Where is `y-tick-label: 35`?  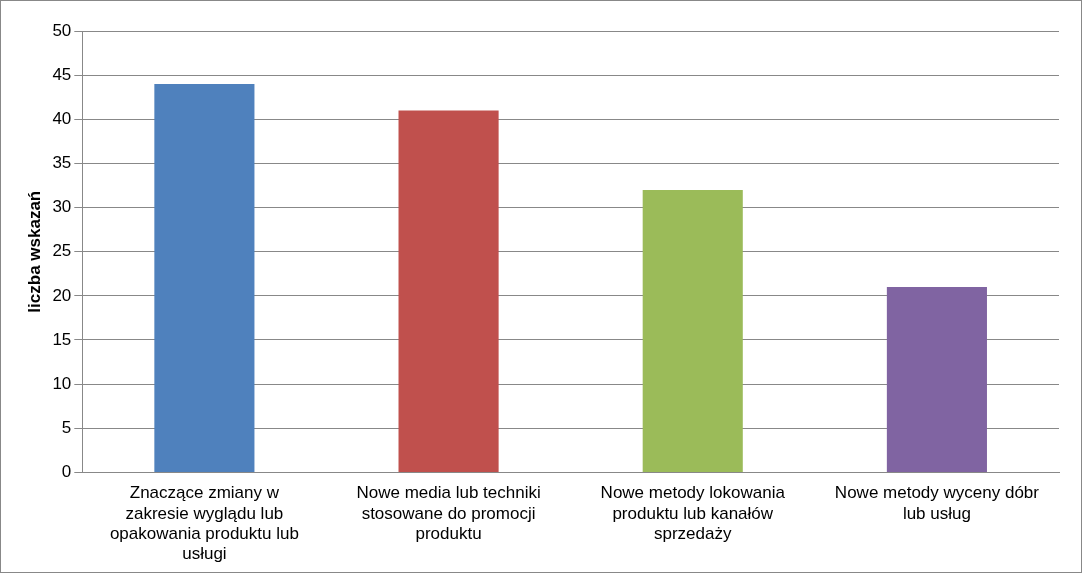
y-tick-label: 35 is located at coordinates (62, 163).